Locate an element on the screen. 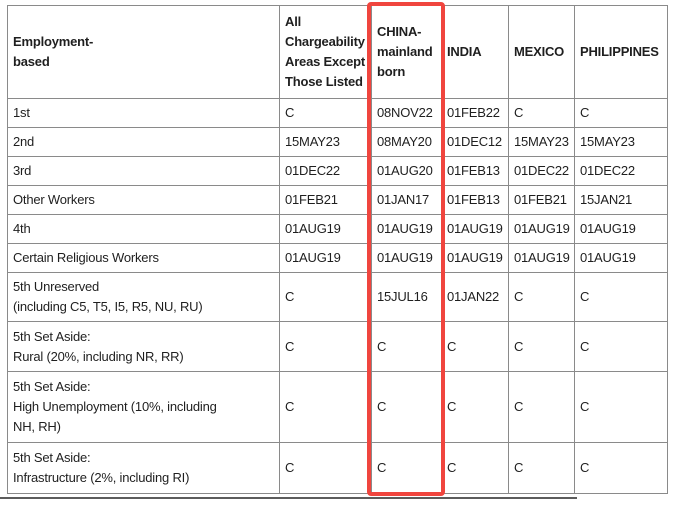 Image resolution: width=673 pixels, height=510 pixels. date-cell: 15JUL16 is located at coordinates (406, 297).